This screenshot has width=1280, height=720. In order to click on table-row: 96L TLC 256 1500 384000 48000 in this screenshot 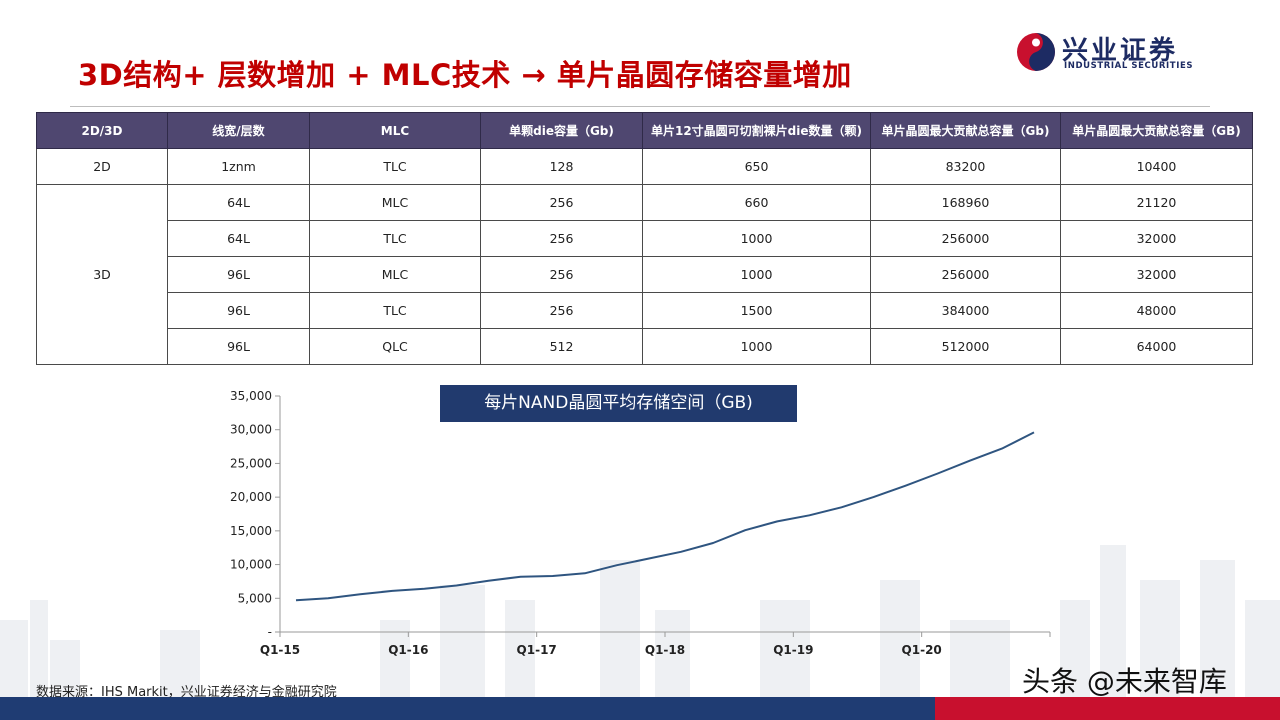, I will do `click(645, 310)`.